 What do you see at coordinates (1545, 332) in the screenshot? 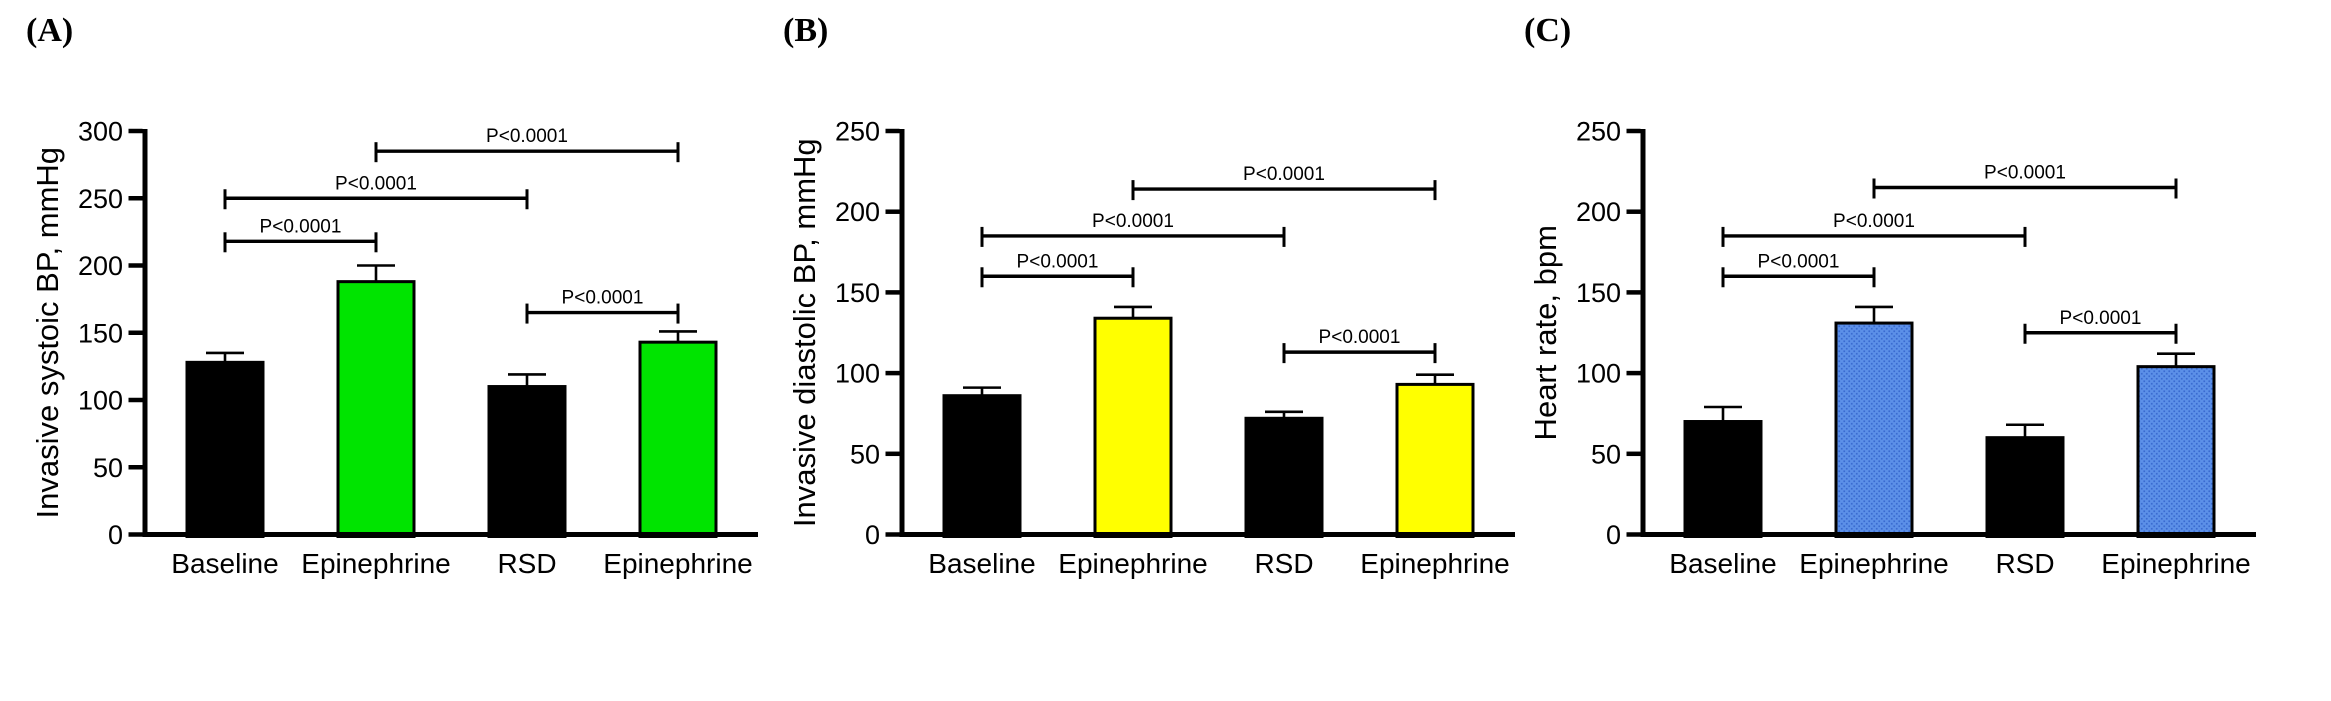
I see `y-axis-title: Heart rate, bpm` at bounding box center [1545, 332].